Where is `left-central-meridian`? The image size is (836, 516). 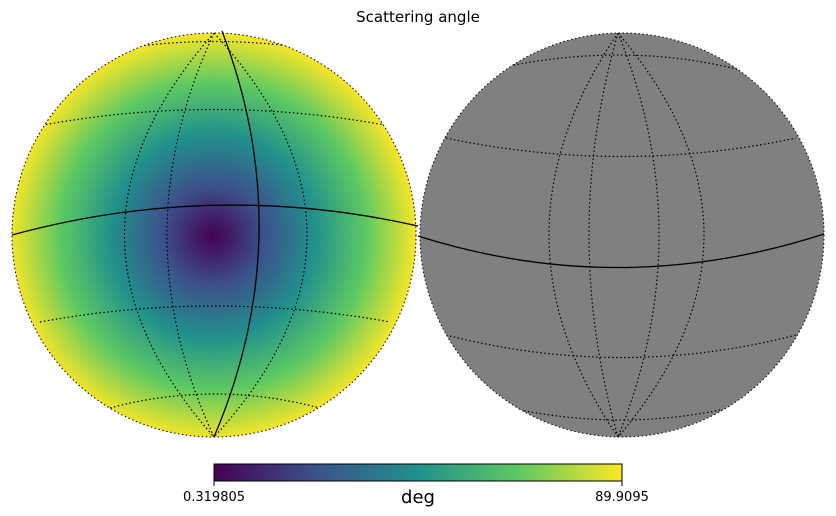 left-central-meridian is located at coordinates (236, 234).